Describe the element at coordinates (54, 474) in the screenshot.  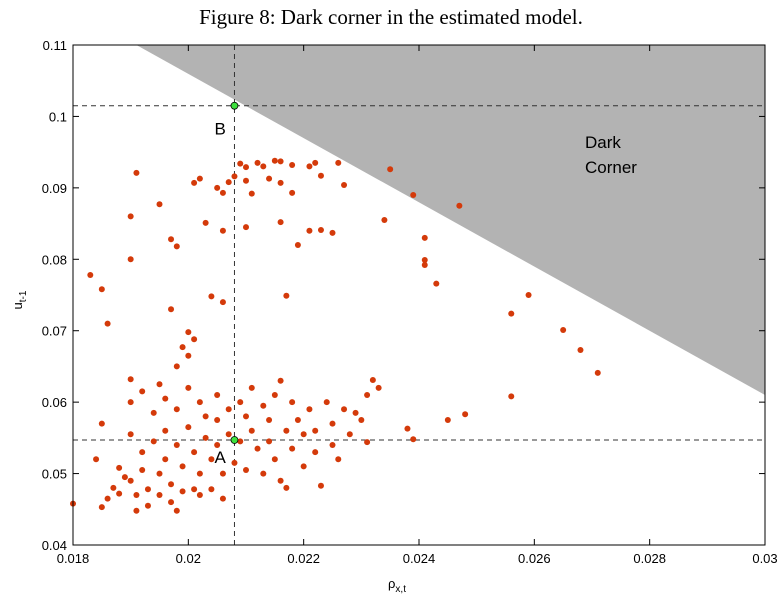
I see `y-tick-label: 0.05` at that location.